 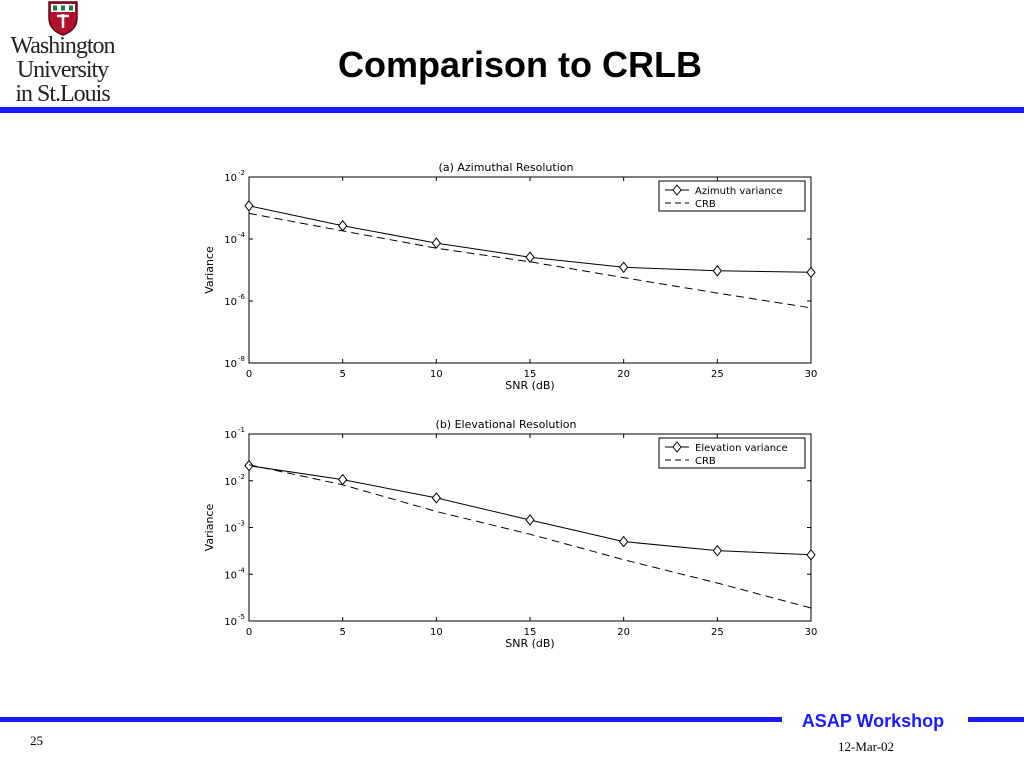 What do you see at coordinates (506, 167) in the screenshot?
I see `chart-title: (a) Azimuthal Resolution` at bounding box center [506, 167].